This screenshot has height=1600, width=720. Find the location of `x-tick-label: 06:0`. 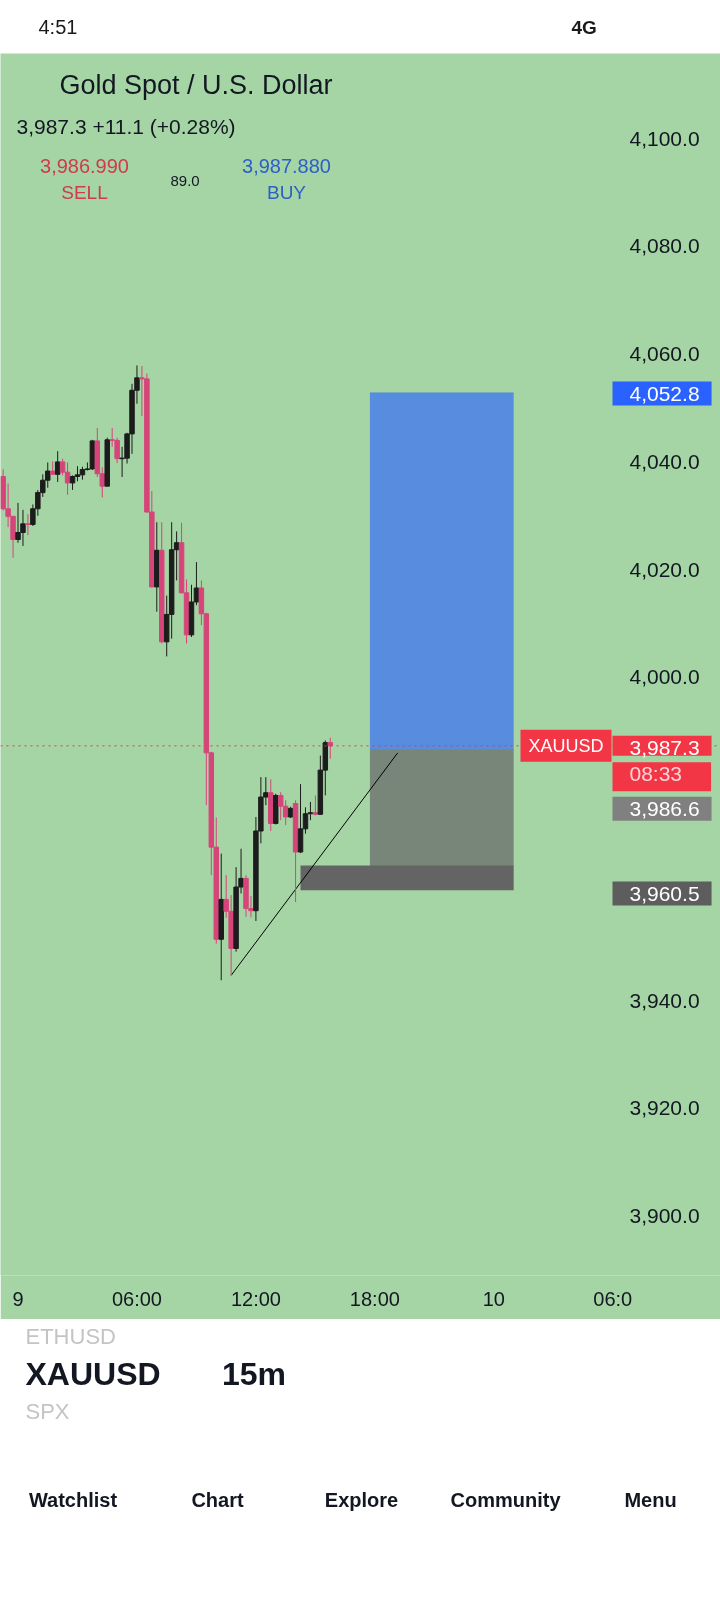

x-tick-label: 06:0 is located at coordinates (613, 1298).